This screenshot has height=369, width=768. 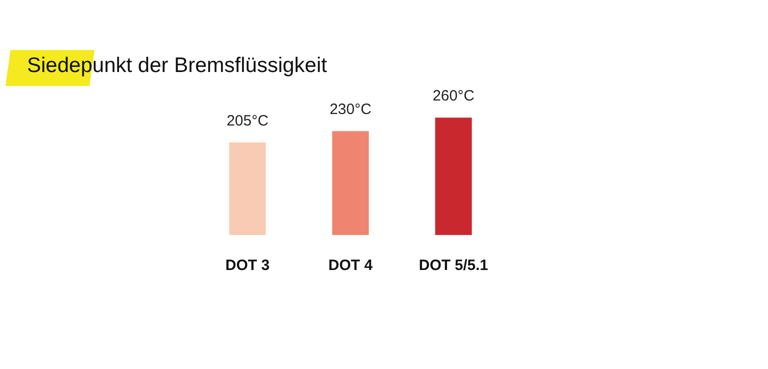 What do you see at coordinates (351, 109) in the screenshot?
I see `data-label: 230°C` at bounding box center [351, 109].